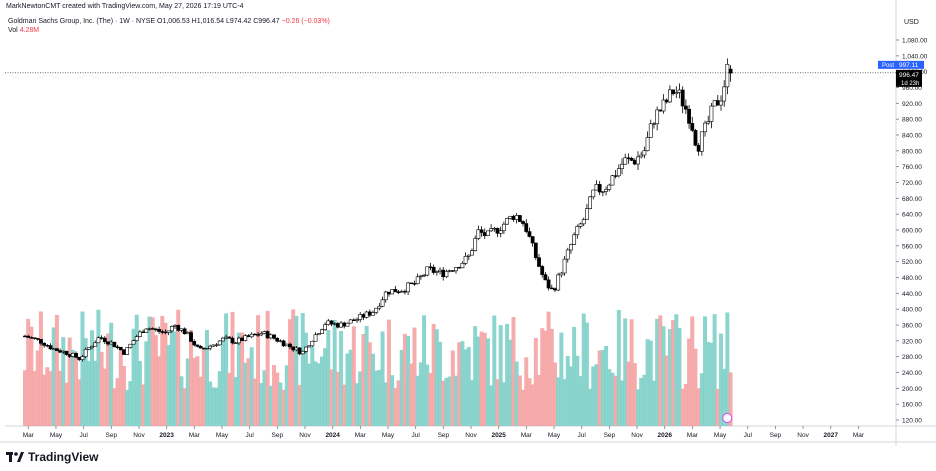  What do you see at coordinates (83, 435) in the screenshot?
I see `x-tick-label: Jul` at bounding box center [83, 435].